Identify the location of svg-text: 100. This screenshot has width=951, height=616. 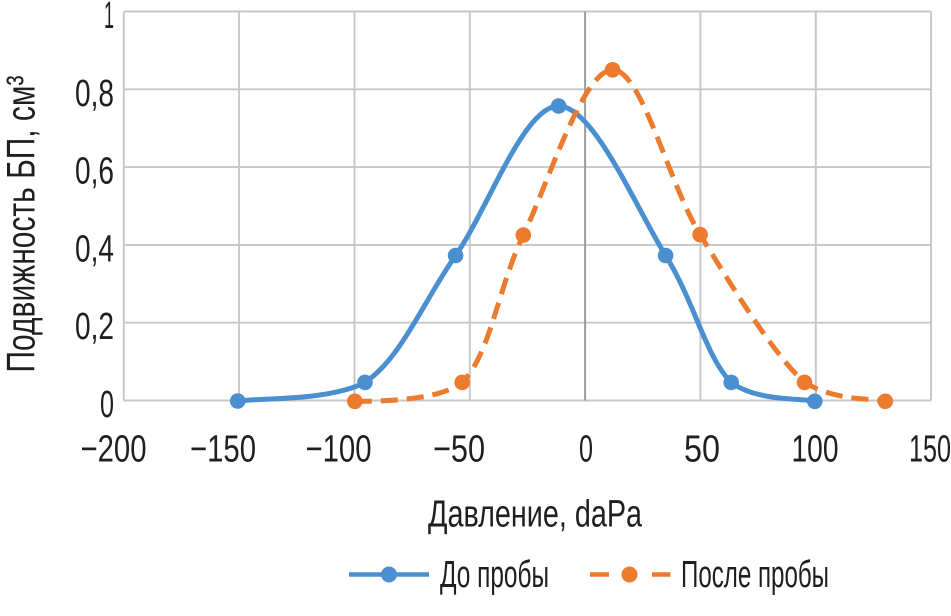
(815, 449).